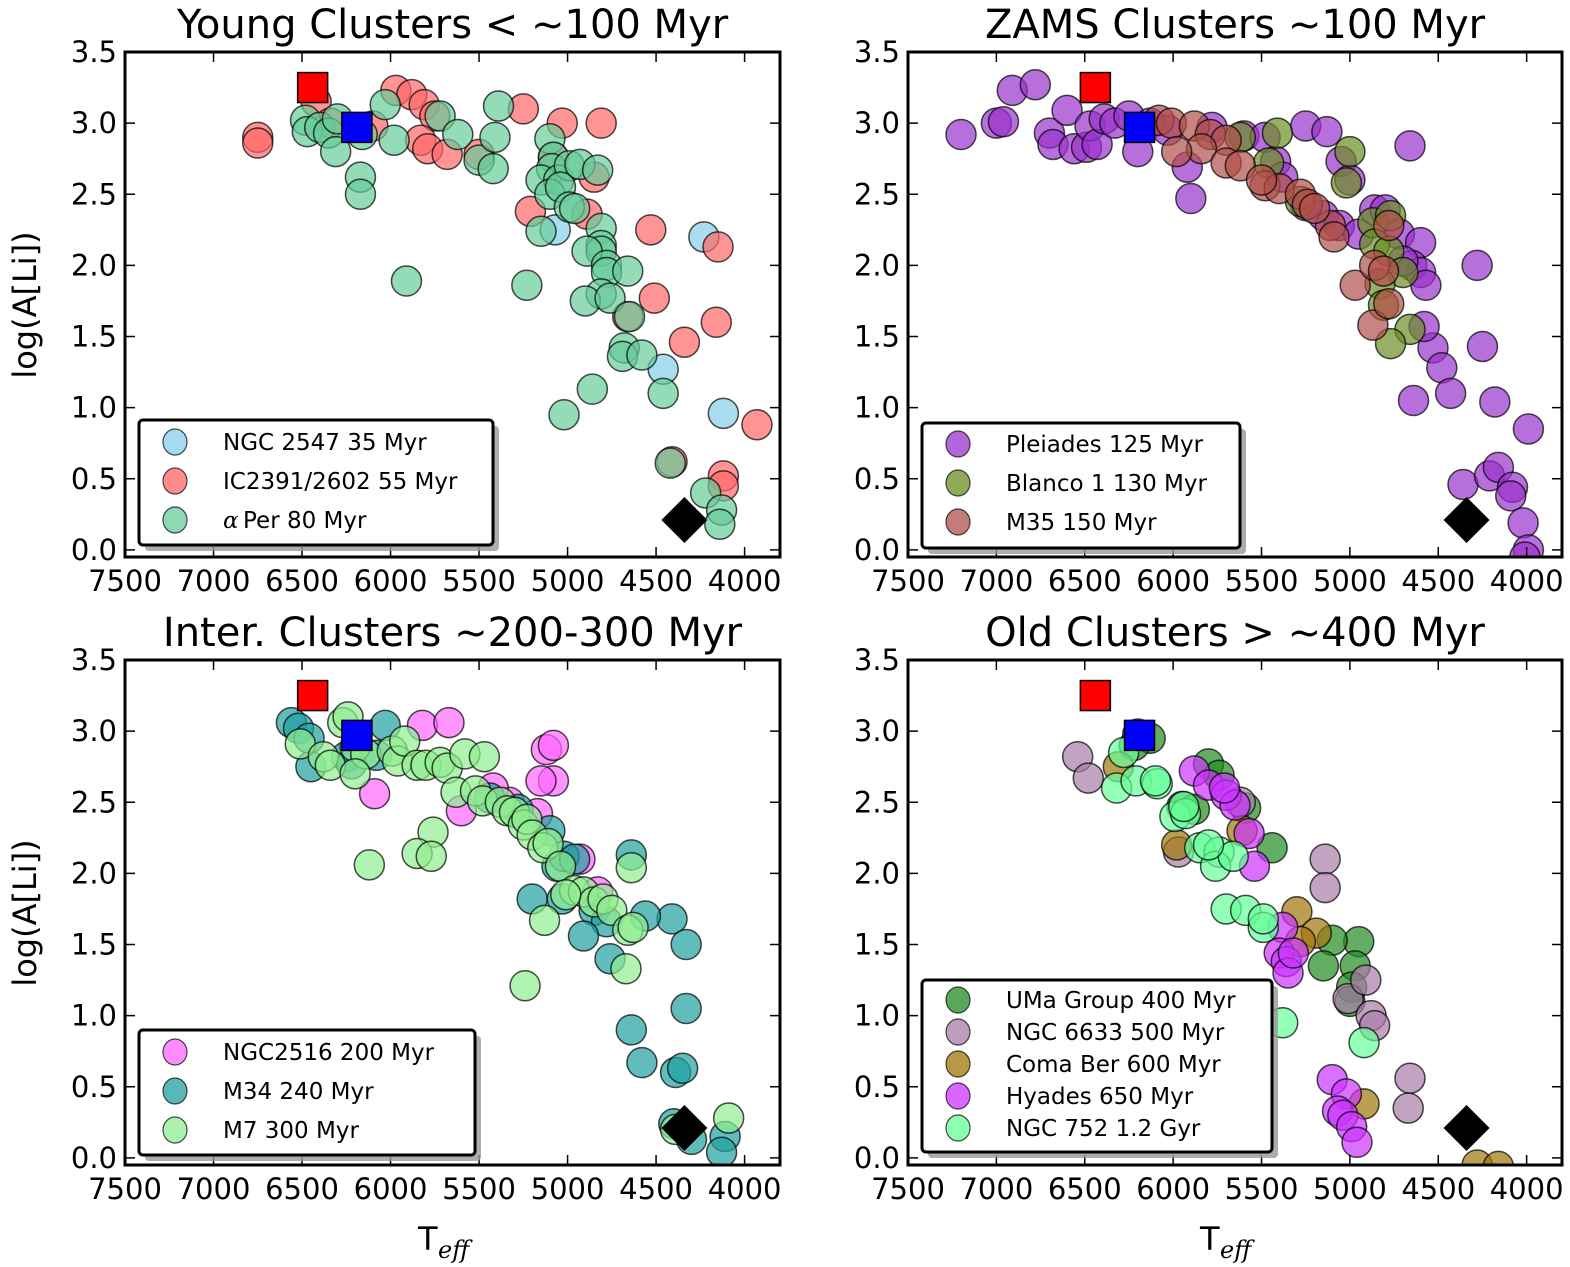 The width and height of the screenshot is (1570, 1267). Describe the element at coordinates (291, 1131) in the screenshot. I see `legend-label: M7 300 Myr` at that location.